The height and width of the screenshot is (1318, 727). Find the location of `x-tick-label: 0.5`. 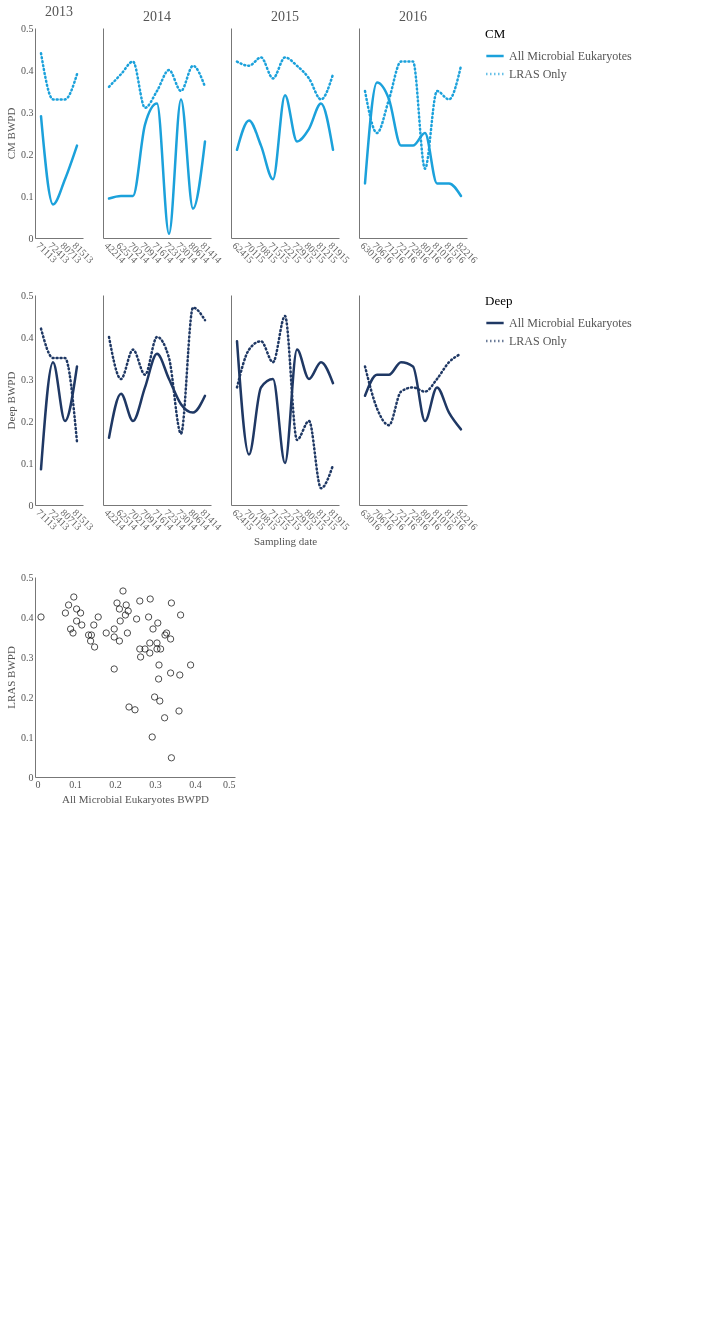

x-tick-label: 0.5 is located at coordinates (229, 784).